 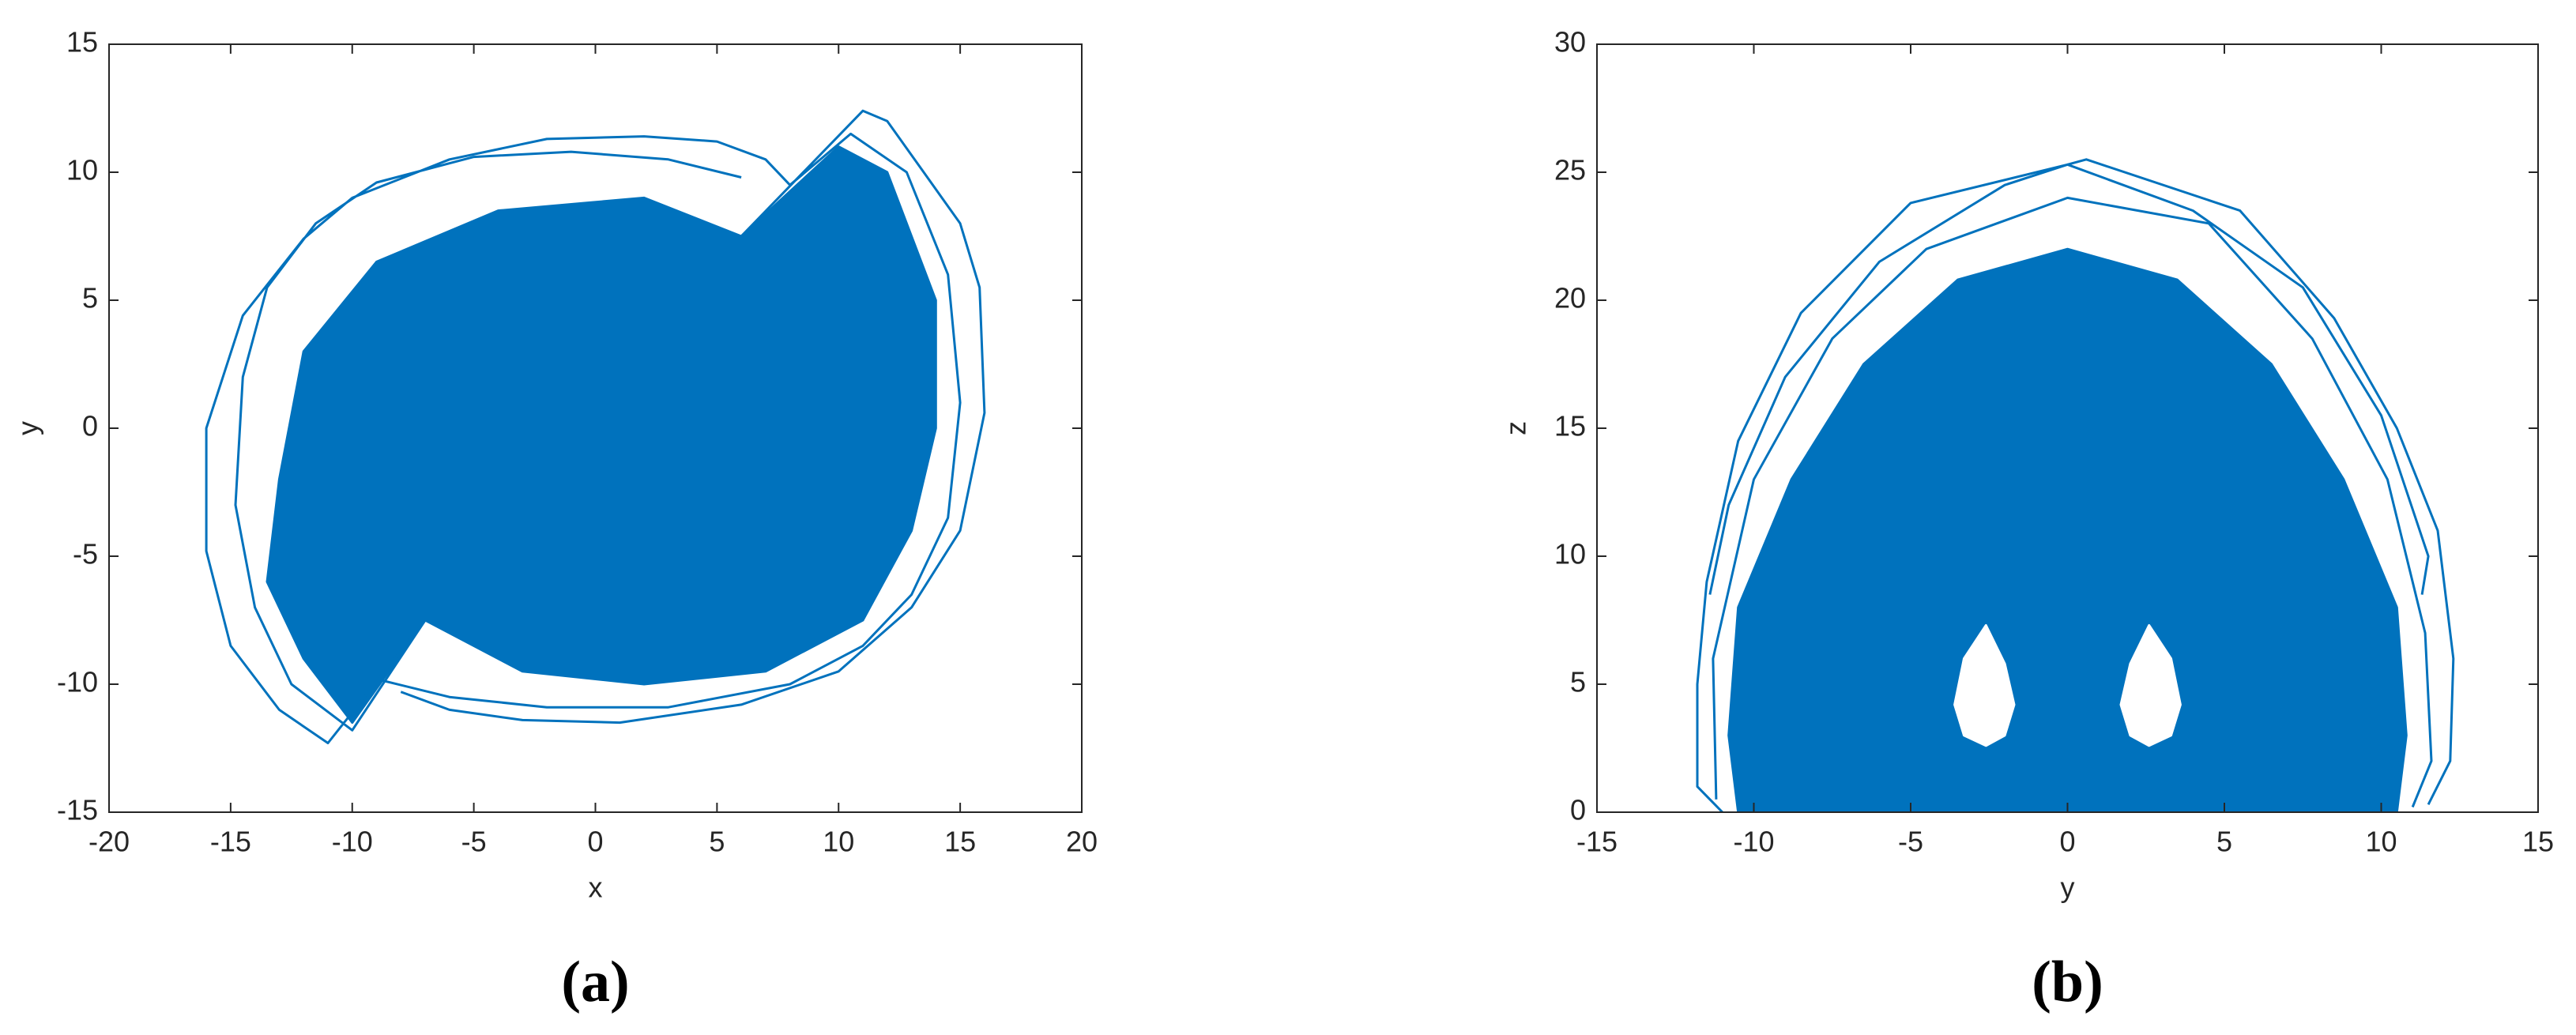 What do you see at coordinates (1570, 170) in the screenshot?
I see `y-tick-label: 25` at bounding box center [1570, 170].